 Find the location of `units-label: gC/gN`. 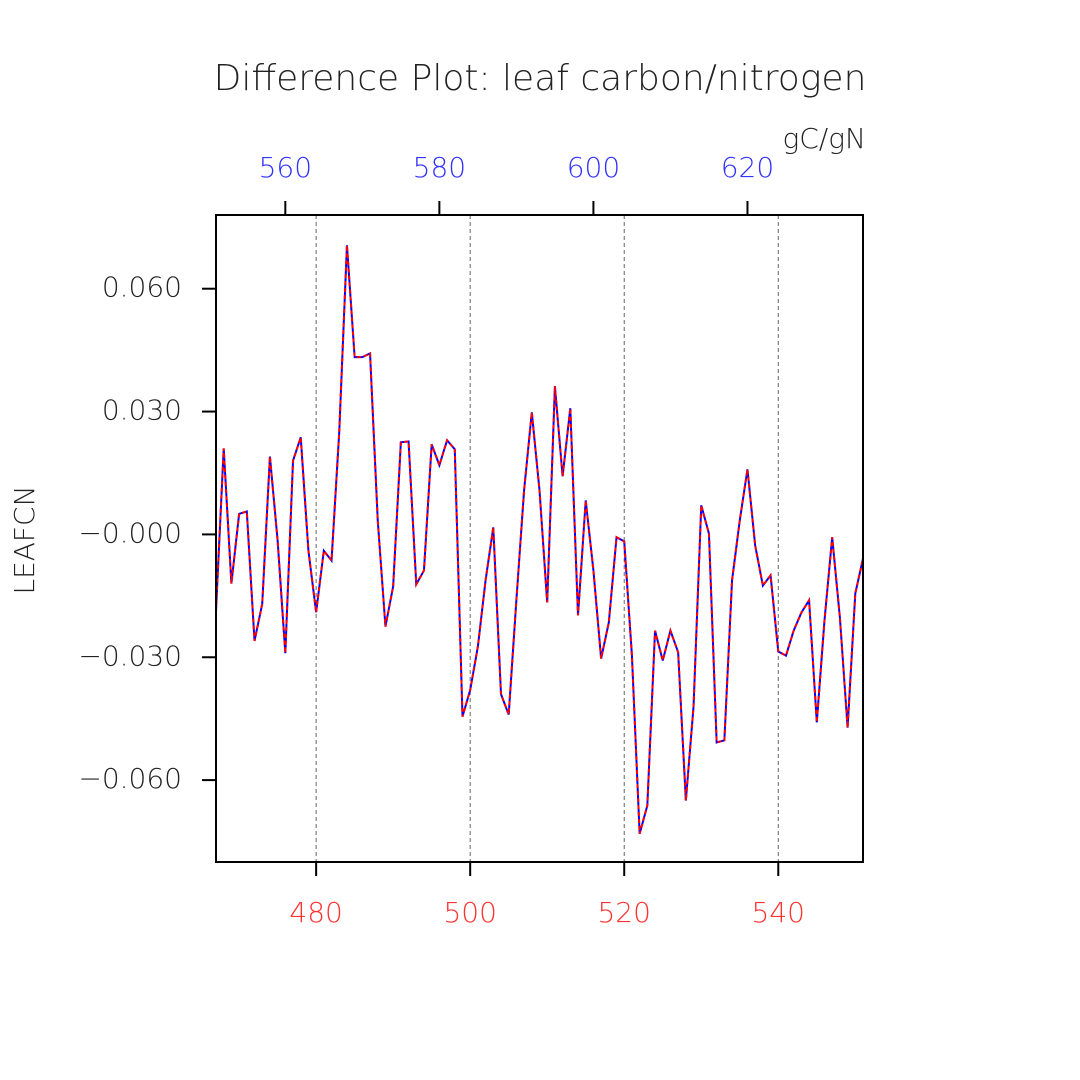

units-label: gC/gN is located at coordinates (824, 138).